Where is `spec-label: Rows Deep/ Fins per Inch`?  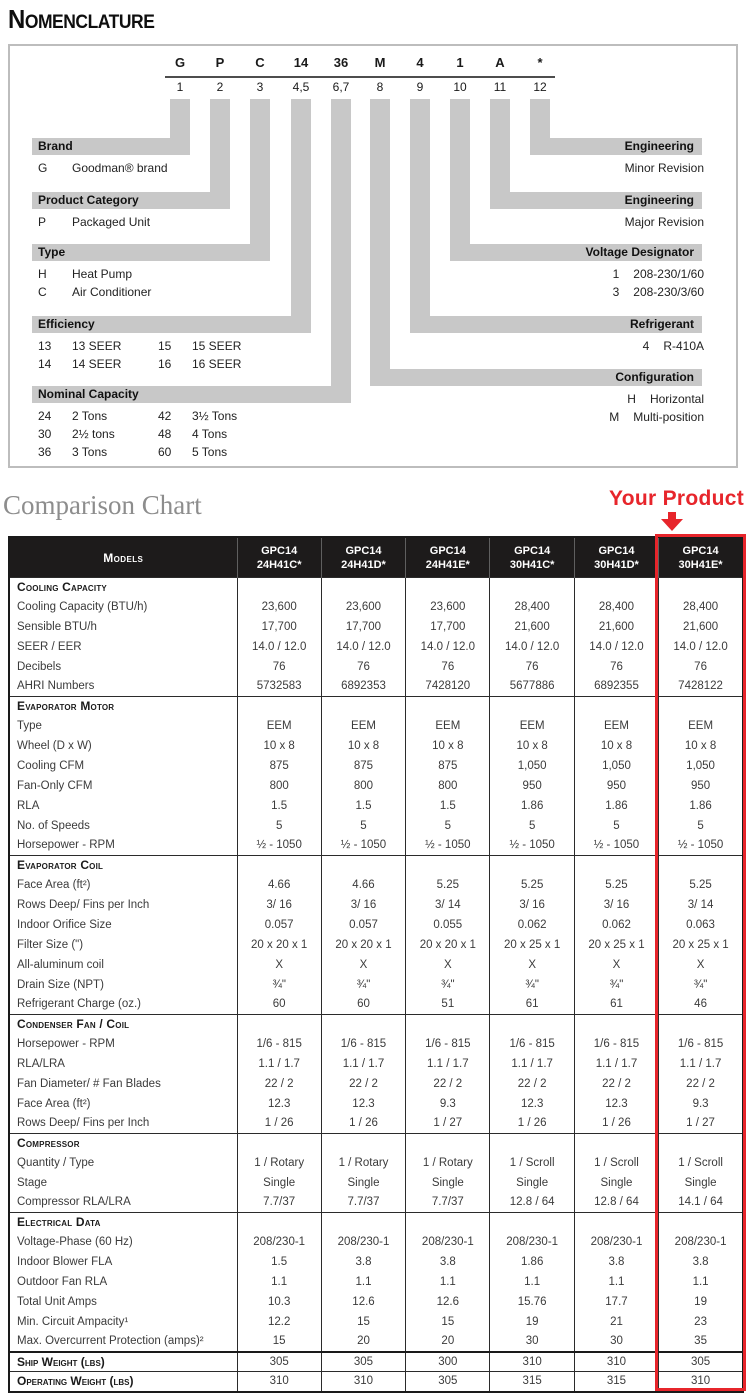 spec-label: Rows Deep/ Fins per Inch is located at coordinates (83, 1123).